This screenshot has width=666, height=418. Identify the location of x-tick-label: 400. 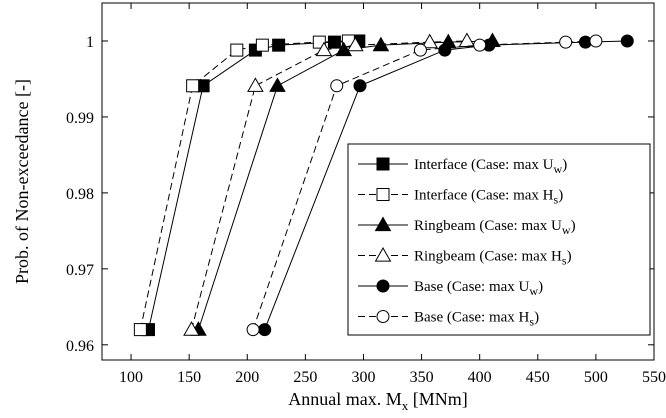
(480, 377).